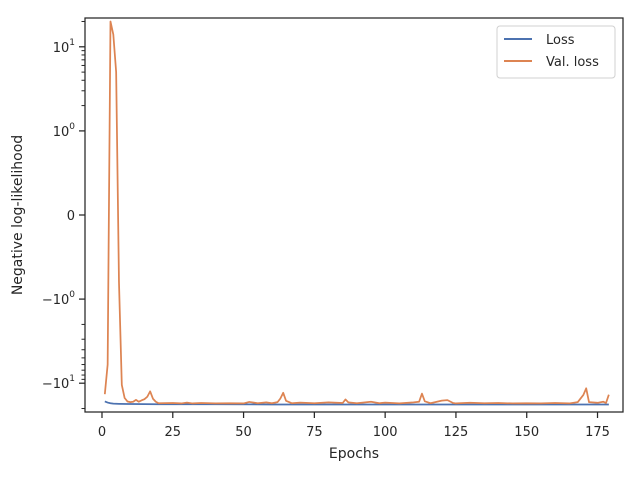 Image resolution: width=640 pixels, height=480 pixels. What do you see at coordinates (18, 215) in the screenshot?
I see `y-axis-label: Negative log-likelihood` at bounding box center [18, 215].